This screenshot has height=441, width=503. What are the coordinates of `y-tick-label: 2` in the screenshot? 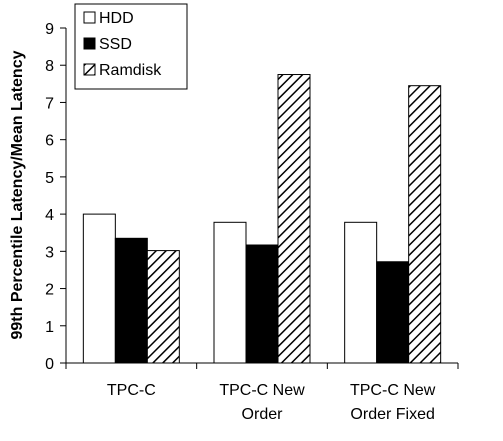 It's located at (49, 290).